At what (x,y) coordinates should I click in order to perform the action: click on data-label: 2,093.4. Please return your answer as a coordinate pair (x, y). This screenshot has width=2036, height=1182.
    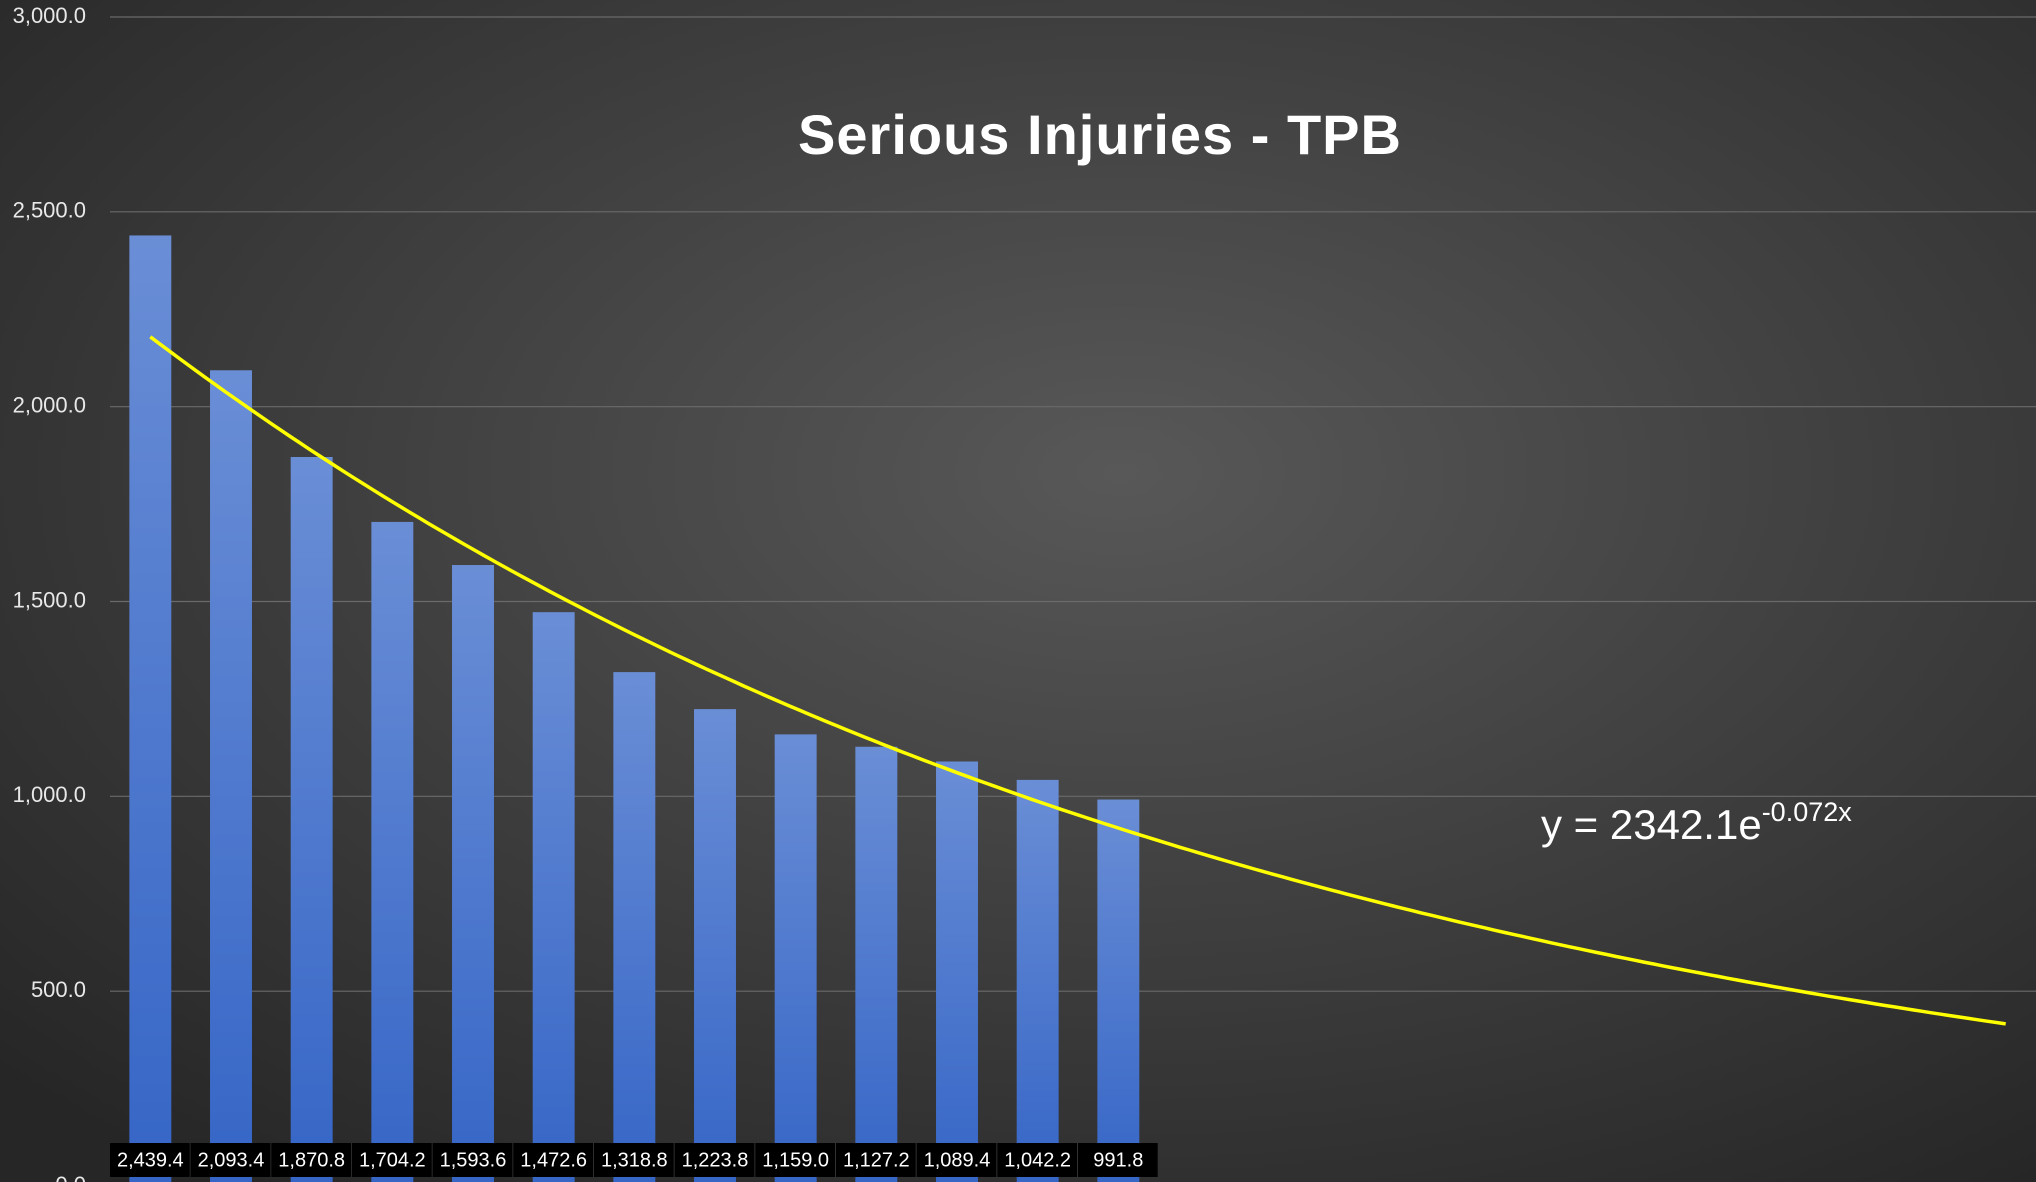
    Looking at the image, I should click on (231, 1160).